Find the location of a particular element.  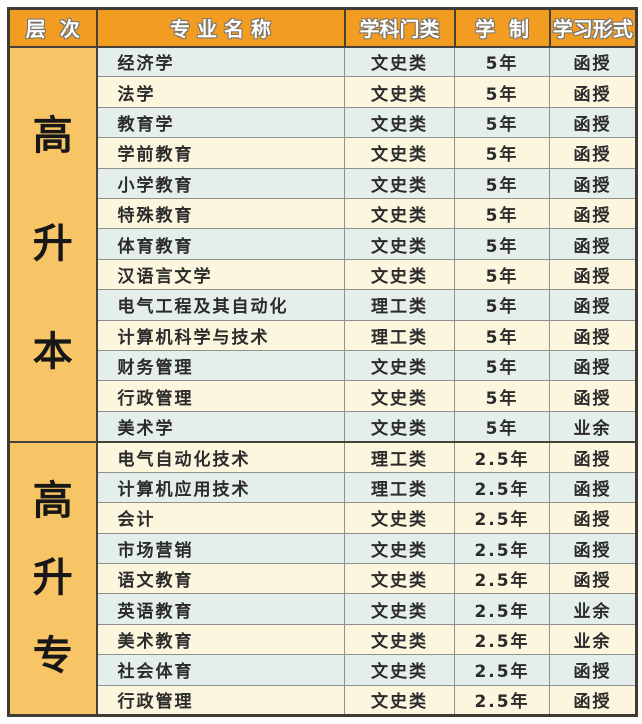

major-cell: 美术学 is located at coordinates (220, 426).